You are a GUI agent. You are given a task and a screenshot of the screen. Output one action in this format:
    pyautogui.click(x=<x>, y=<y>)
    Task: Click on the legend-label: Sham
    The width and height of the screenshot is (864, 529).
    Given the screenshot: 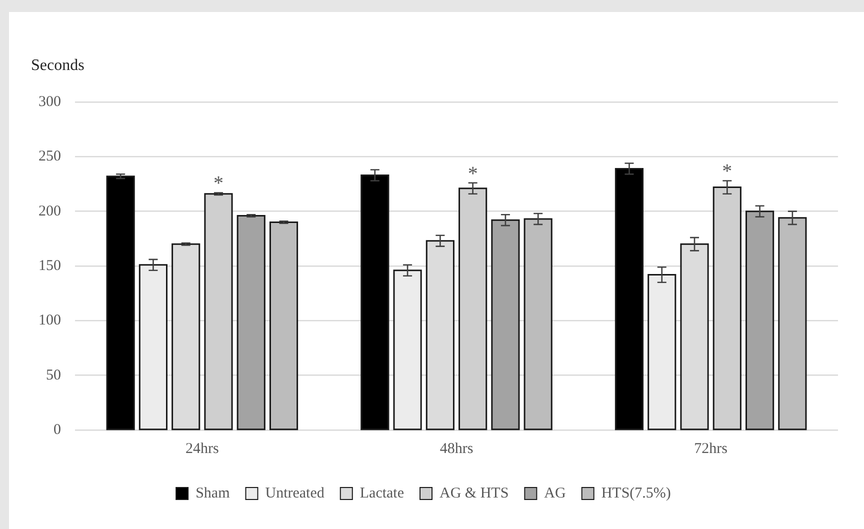 What is the action you would take?
    pyautogui.click(x=213, y=493)
    